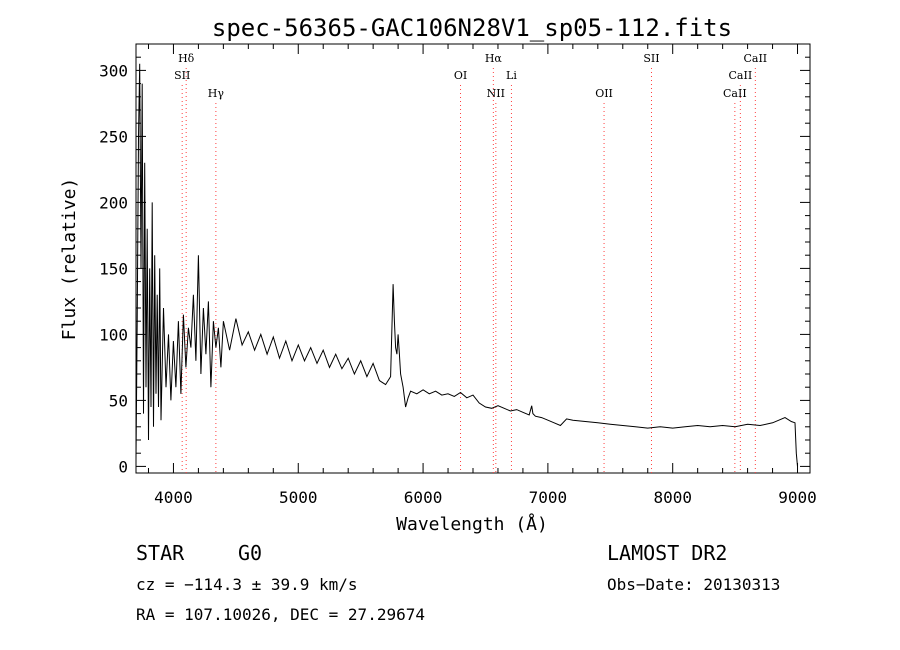 This screenshot has width=900, height=650. Describe the element at coordinates (113, 136) in the screenshot. I see `y-tick-label: 250` at that location.